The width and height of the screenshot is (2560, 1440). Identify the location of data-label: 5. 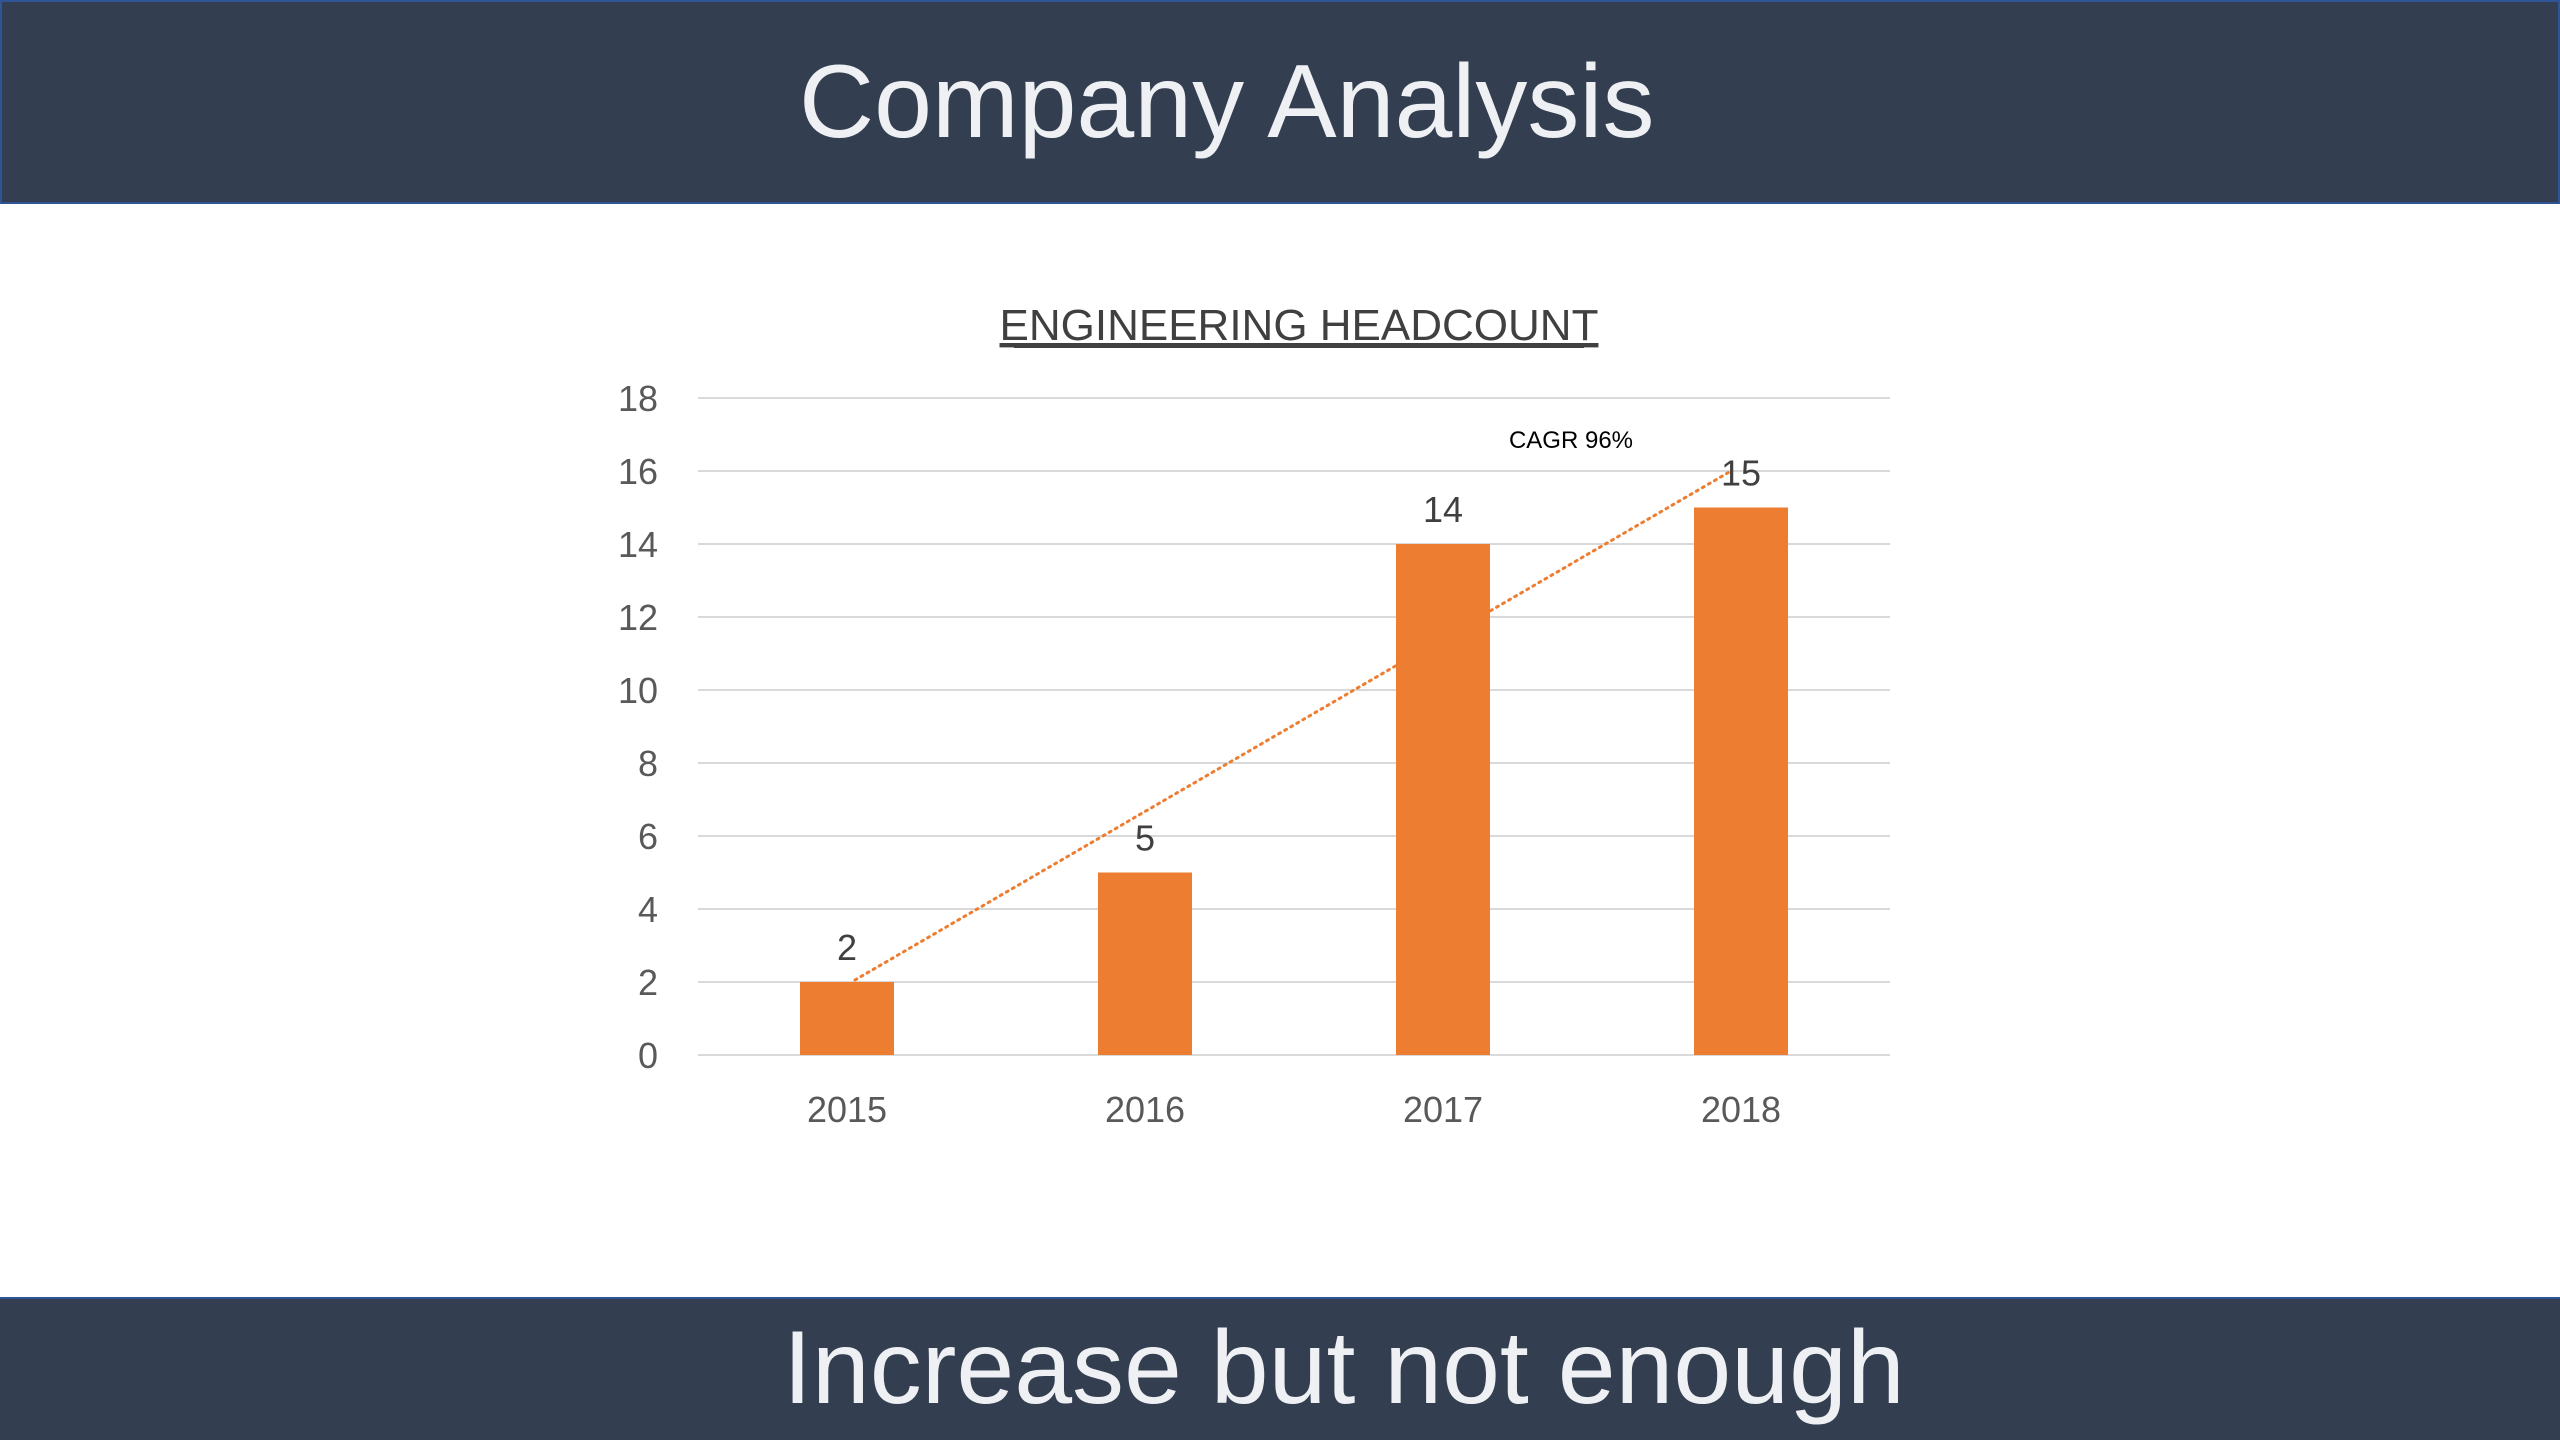
(1145, 838).